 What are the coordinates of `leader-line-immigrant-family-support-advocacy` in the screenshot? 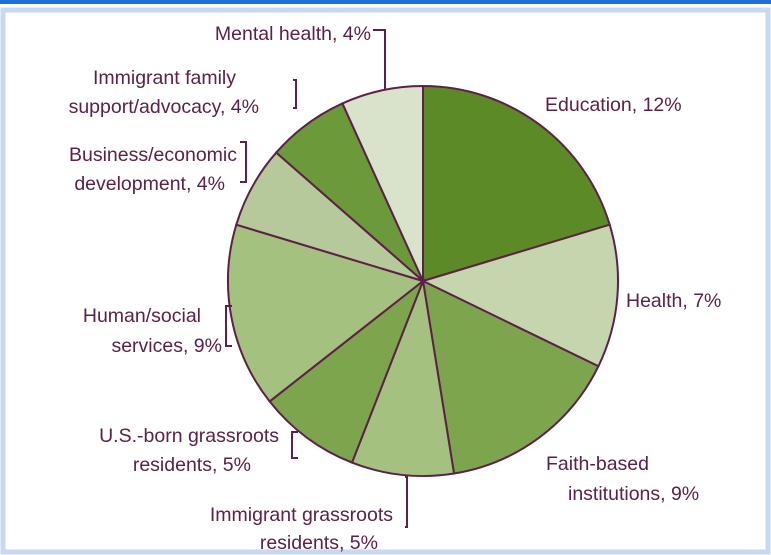 It's located at (295, 94).